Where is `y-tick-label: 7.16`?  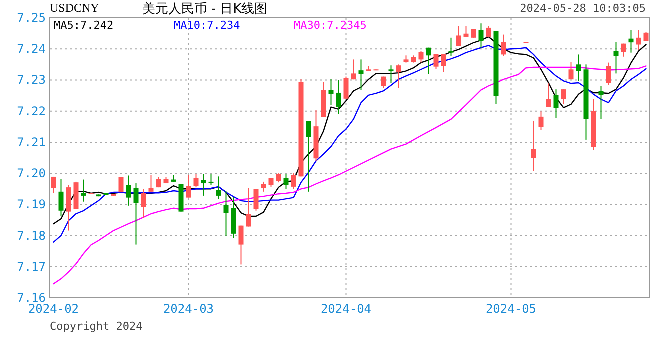
y-tick-label: 7.16 is located at coordinates (31, 298).